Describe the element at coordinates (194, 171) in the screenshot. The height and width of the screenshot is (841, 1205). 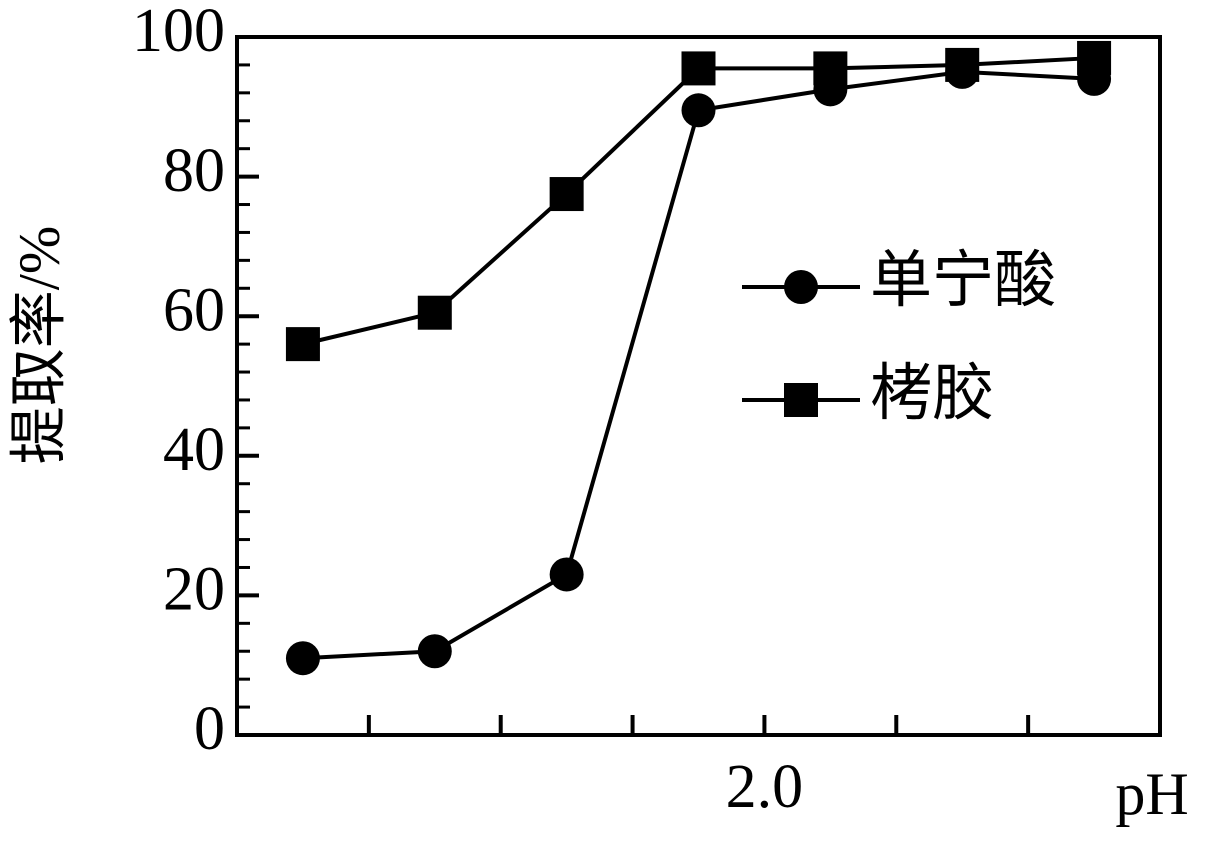
I see `y-tick-label: 80` at that location.